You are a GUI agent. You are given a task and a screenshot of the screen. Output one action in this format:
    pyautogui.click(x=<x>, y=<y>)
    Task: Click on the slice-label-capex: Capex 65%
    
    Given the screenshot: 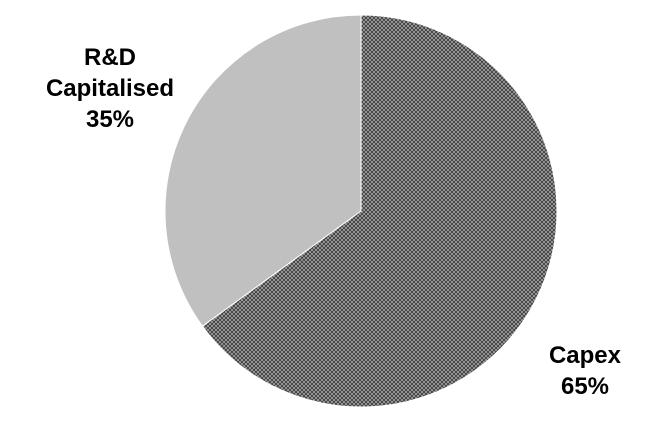 What is the action you would take?
    pyautogui.click(x=585, y=371)
    